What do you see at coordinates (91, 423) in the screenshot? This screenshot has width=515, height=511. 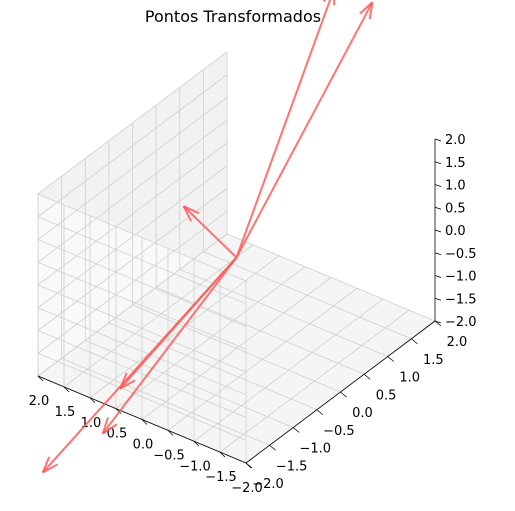 I see `x-tick-label: 1.0` at bounding box center [91, 423].